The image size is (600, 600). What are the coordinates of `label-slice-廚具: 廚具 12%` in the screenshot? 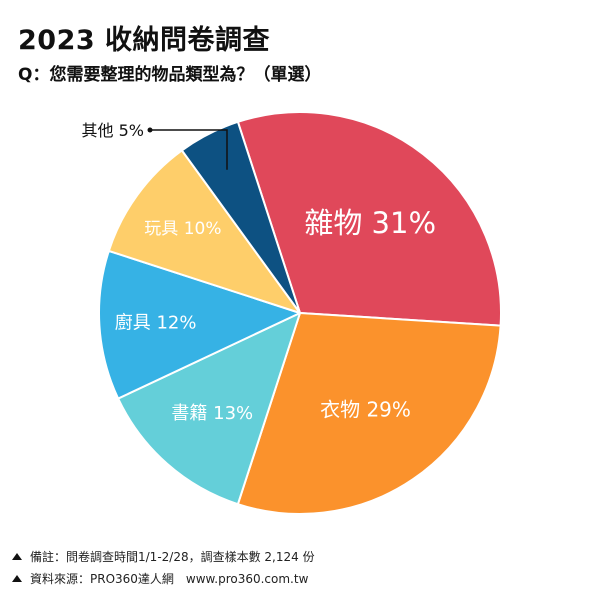 It's located at (156, 323).